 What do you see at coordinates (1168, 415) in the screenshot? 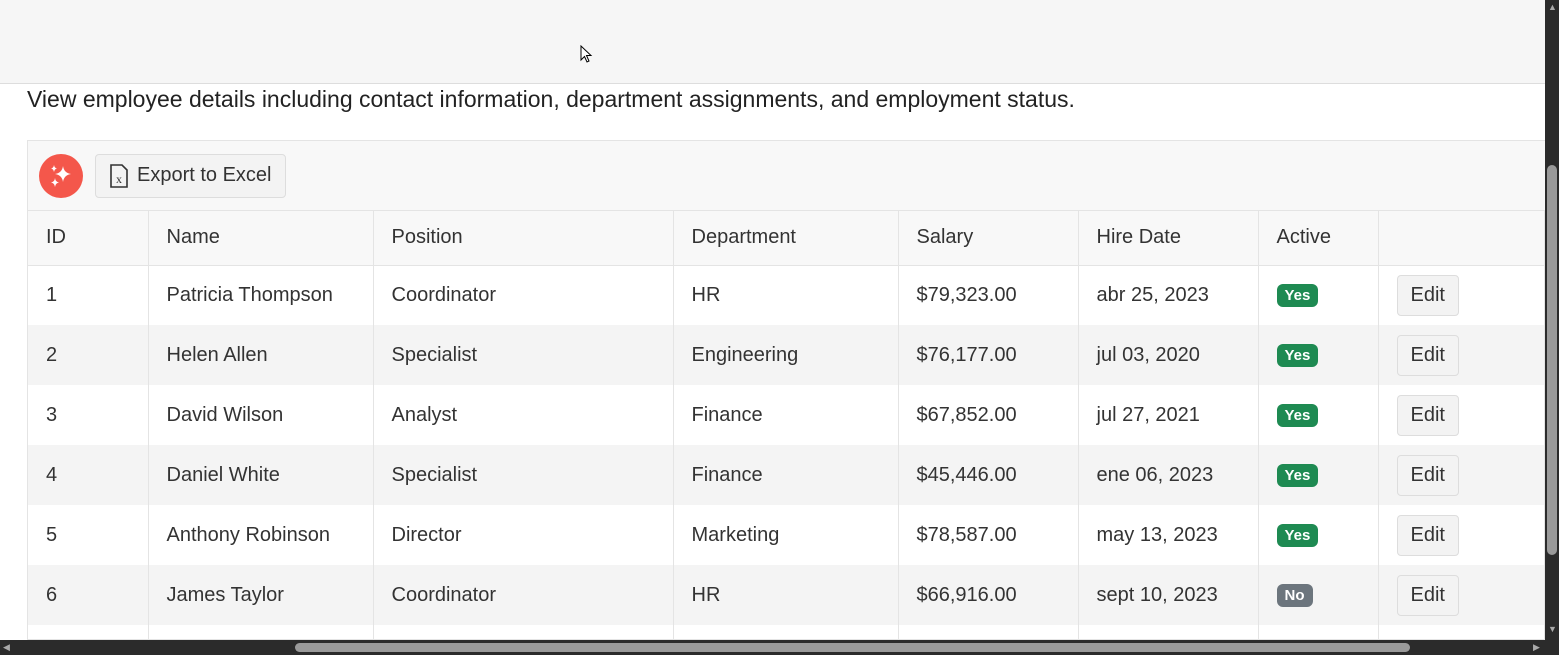
I see `cell-hire-date: jul 27, 2021` at bounding box center [1168, 415].